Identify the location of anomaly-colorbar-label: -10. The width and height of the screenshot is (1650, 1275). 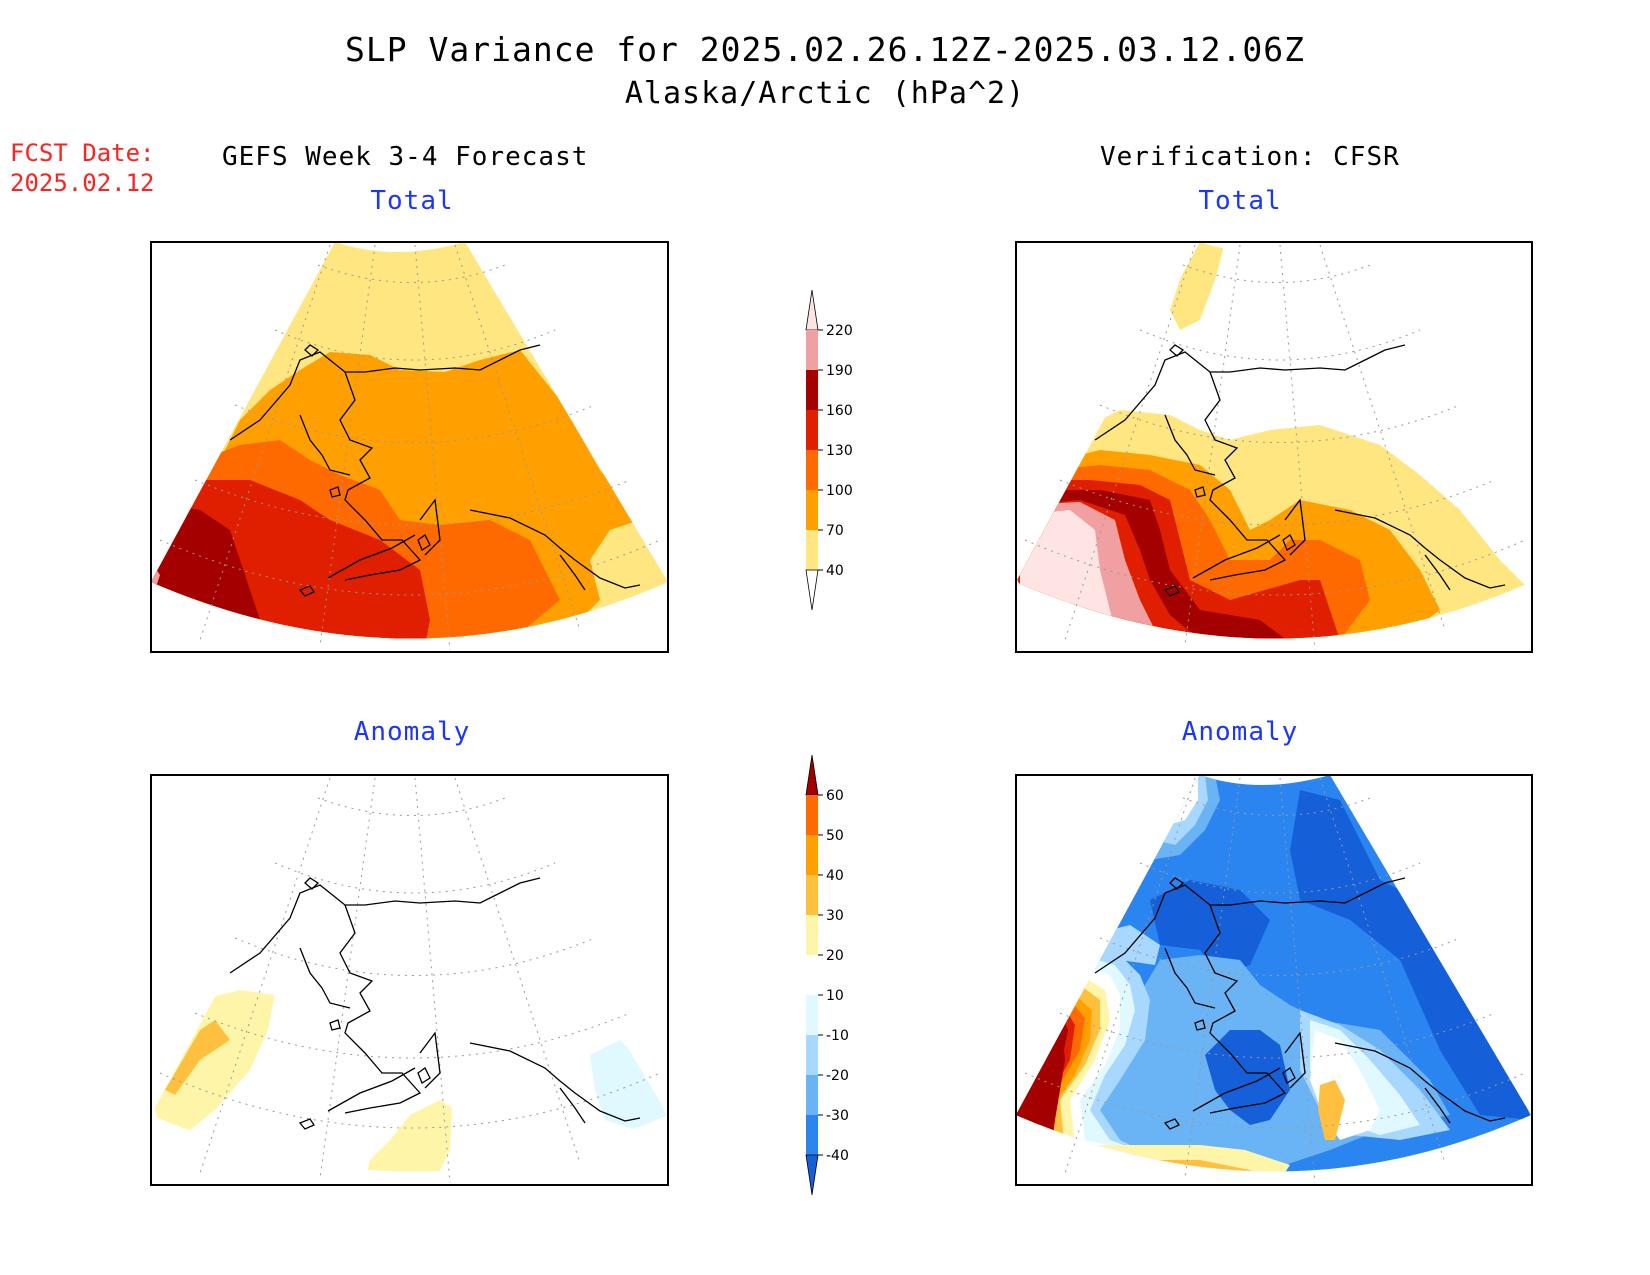
(837, 1036).